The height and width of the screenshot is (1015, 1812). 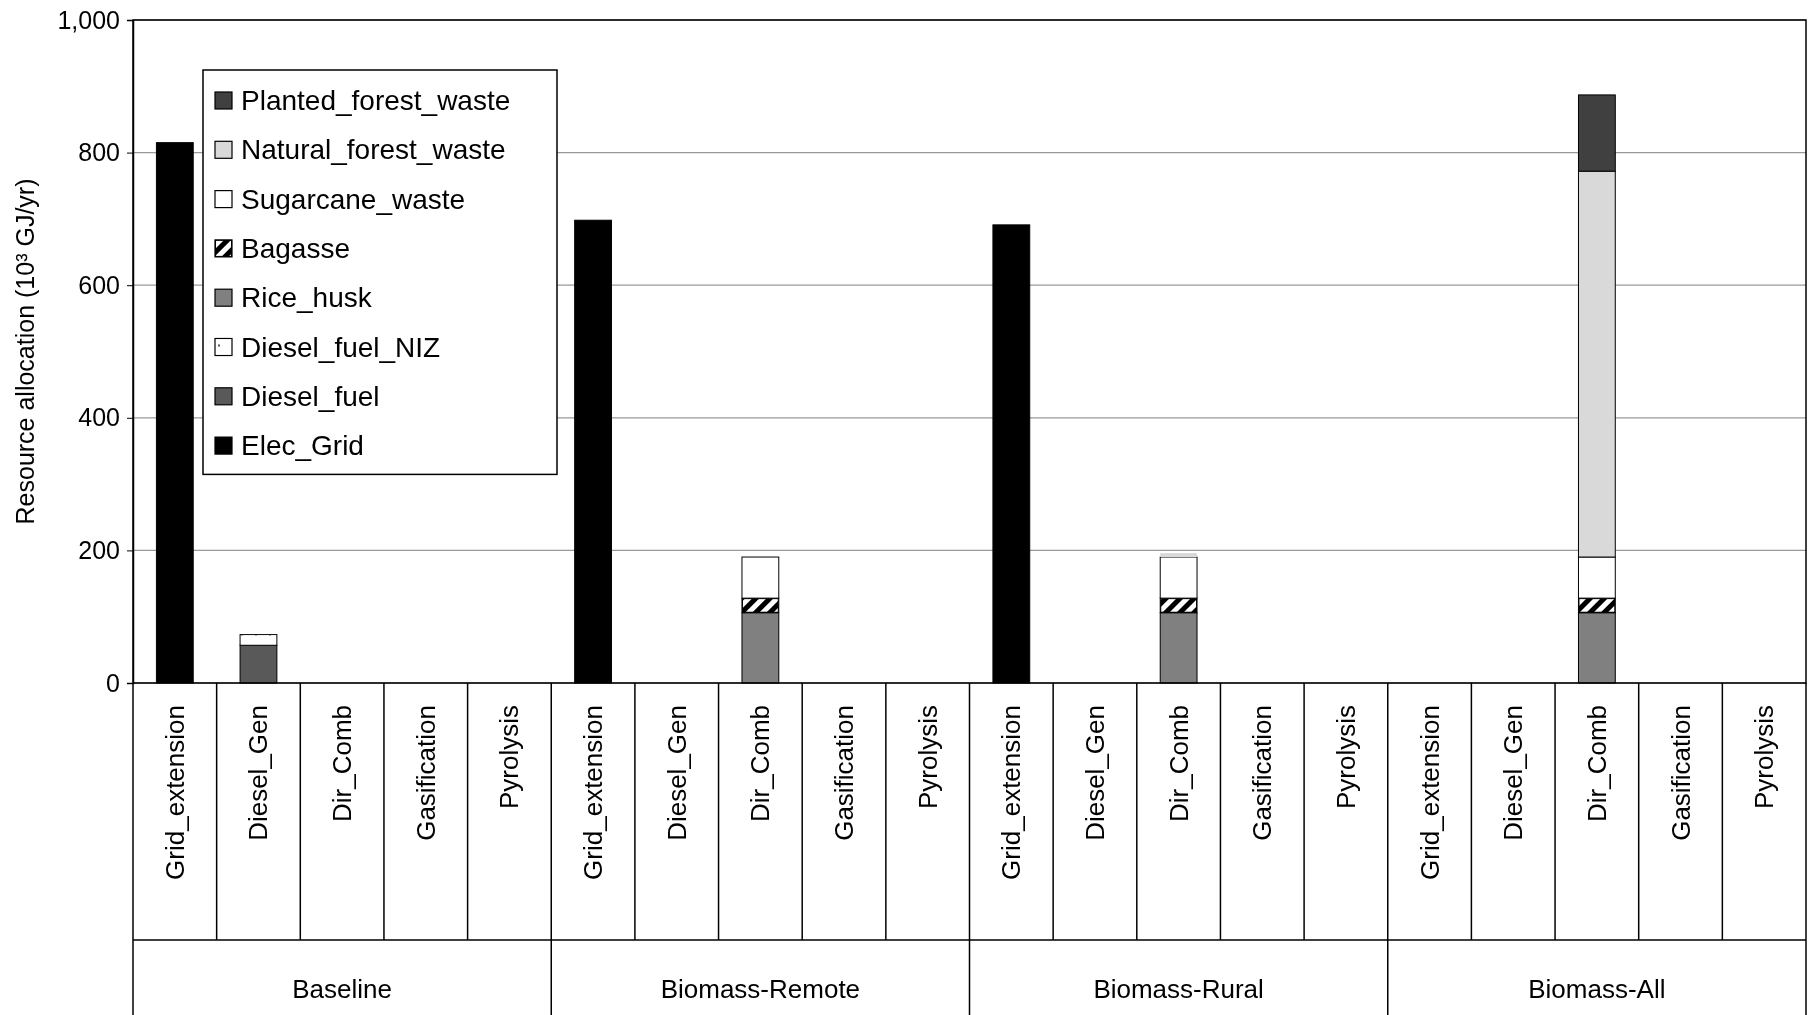 What do you see at coordinates (760, 989) in the screenshot?
I see `text: Biomass-Remote` at bounding box center [760, 989].